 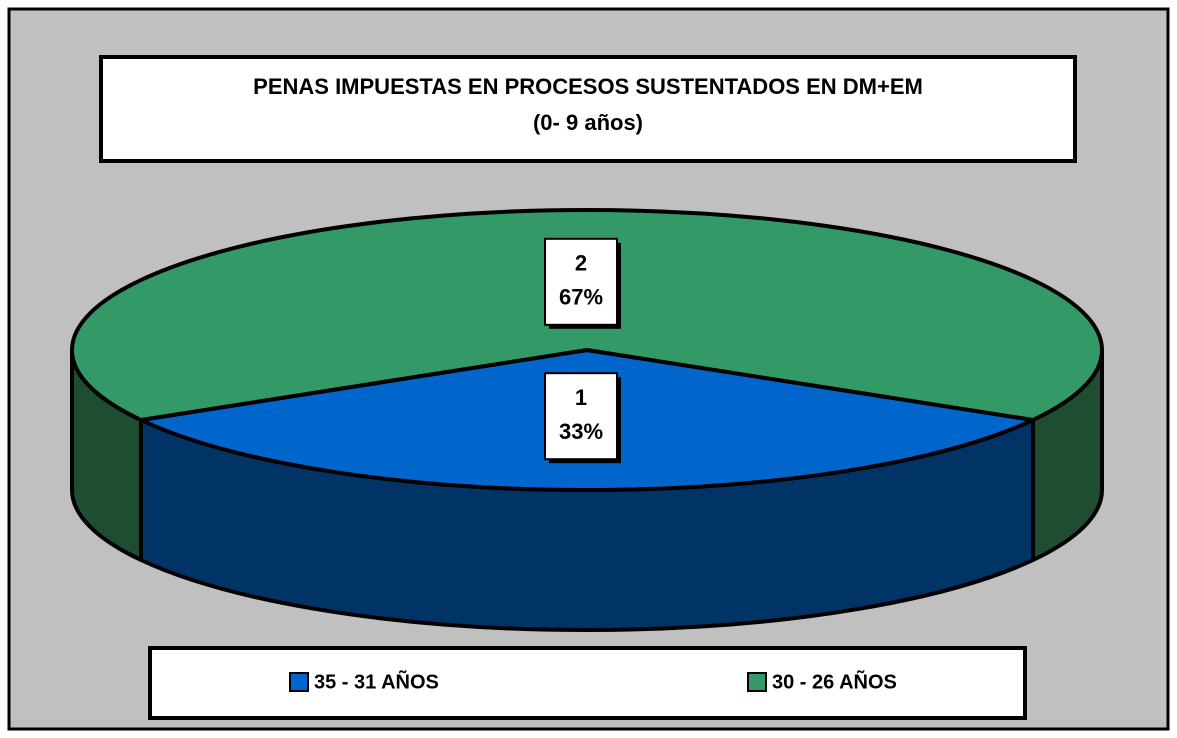 I want to click on data-label: 2, so click(x=581, y=263).